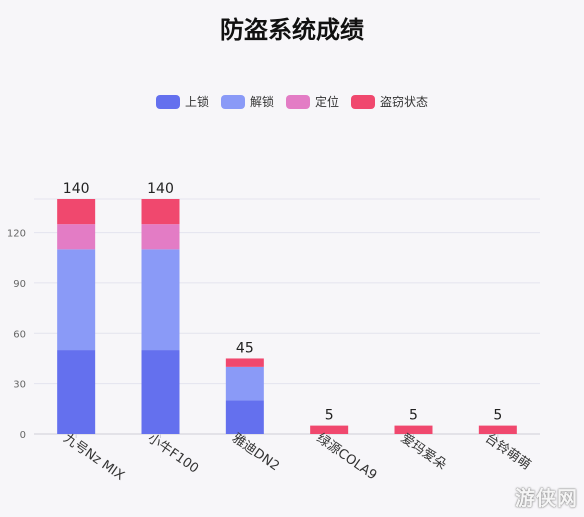 The height and width of the screenshot is (517, 584). What do you see at coordinates (19, 334) in the screenshot?
I see `y-tick-label: 60` at bounding box center [19, 334].